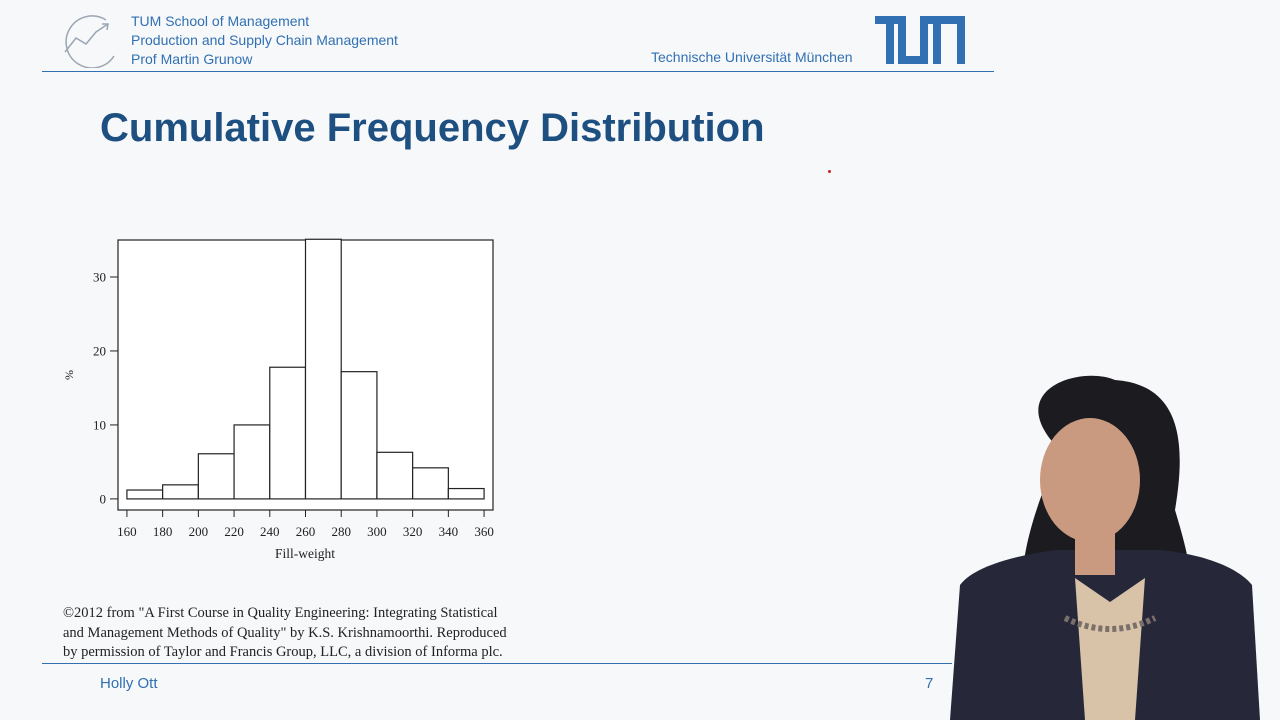  Describe the element at coordinates (220, 21) in the screenshot. I see `header-line-school: TUM School of Management` at that location.